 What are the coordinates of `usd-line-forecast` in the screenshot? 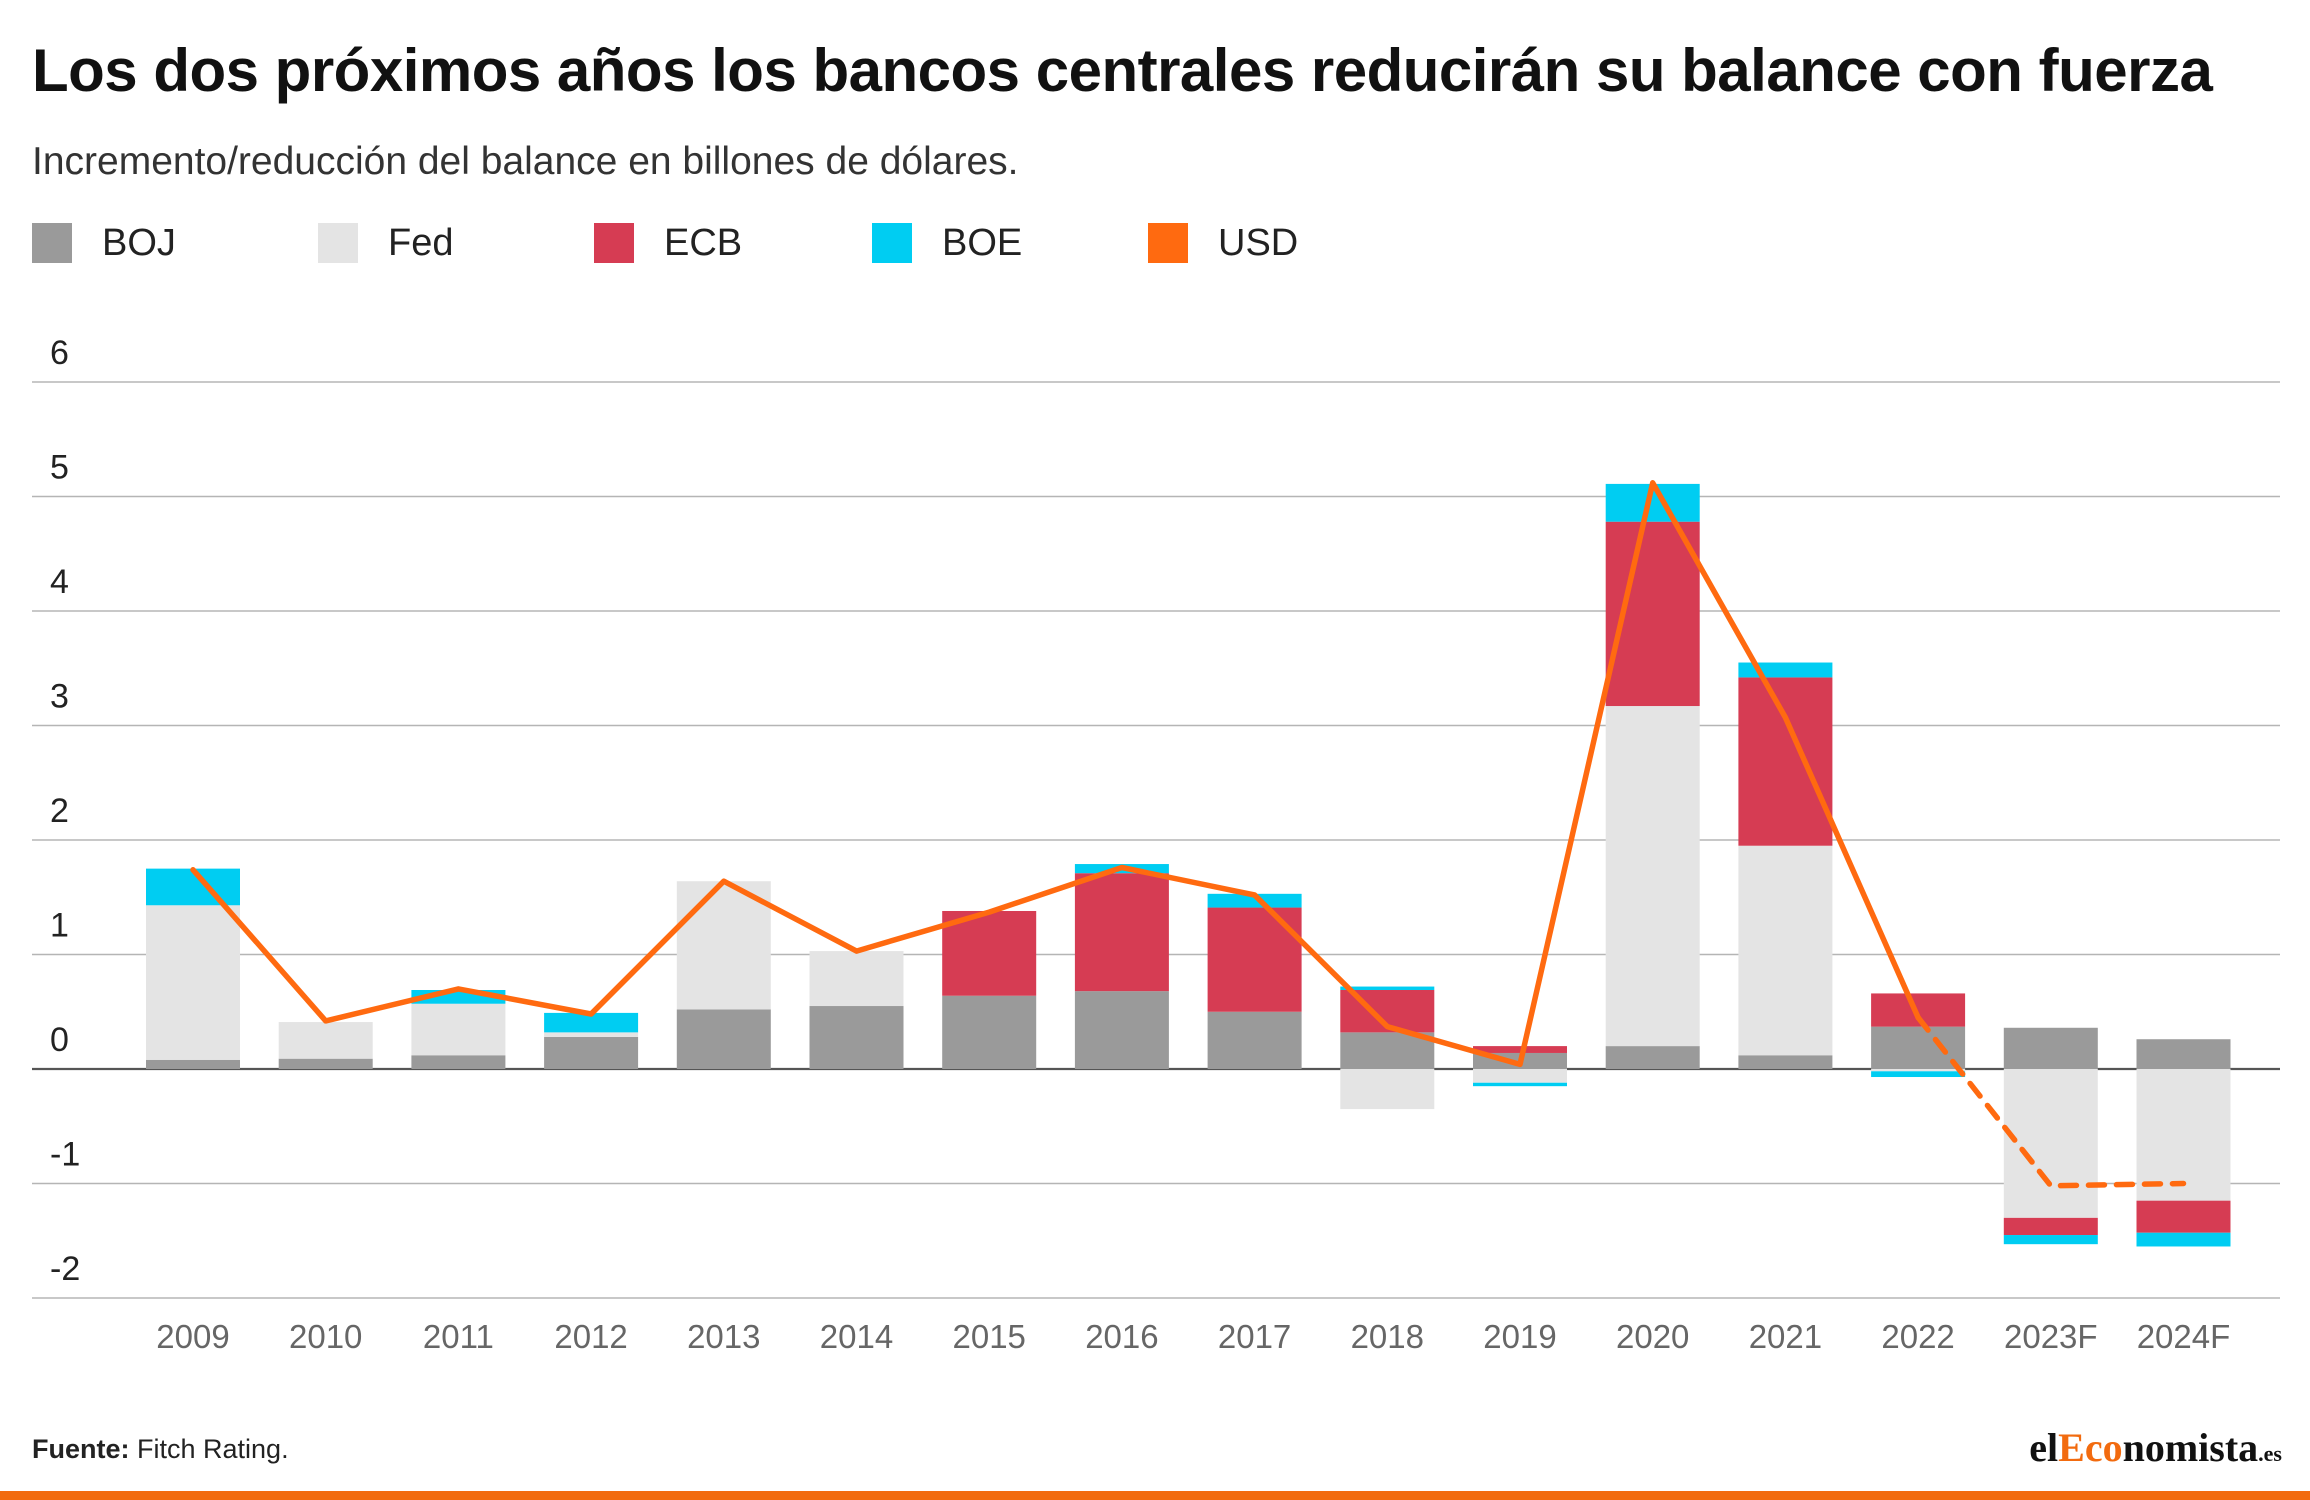 It's located at (2051, 1101).